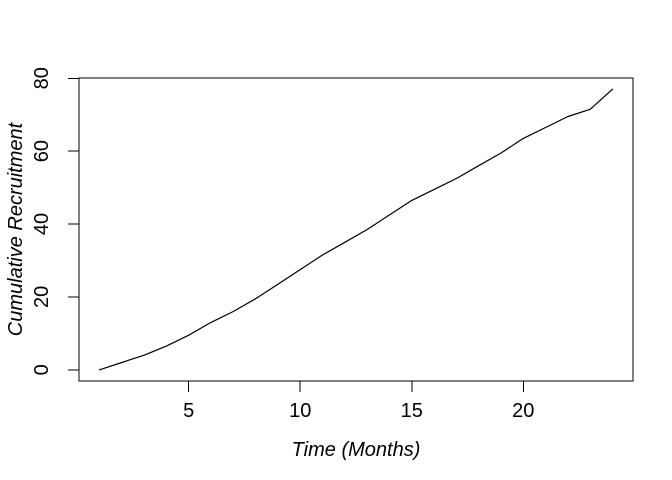  What do you see at coordinates (356, 450) in the screenshot?
I see `x-axis-title: Time (Months)` at bounding box center [356, 450].